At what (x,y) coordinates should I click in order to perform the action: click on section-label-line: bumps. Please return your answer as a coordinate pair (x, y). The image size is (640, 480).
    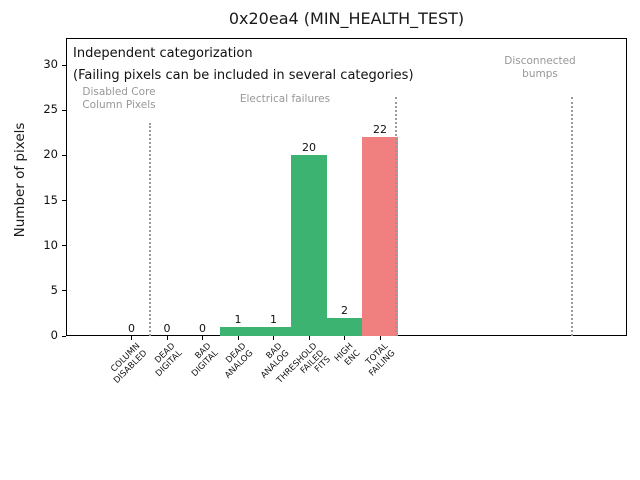
    Looking at the image, I should click on (540, 74).